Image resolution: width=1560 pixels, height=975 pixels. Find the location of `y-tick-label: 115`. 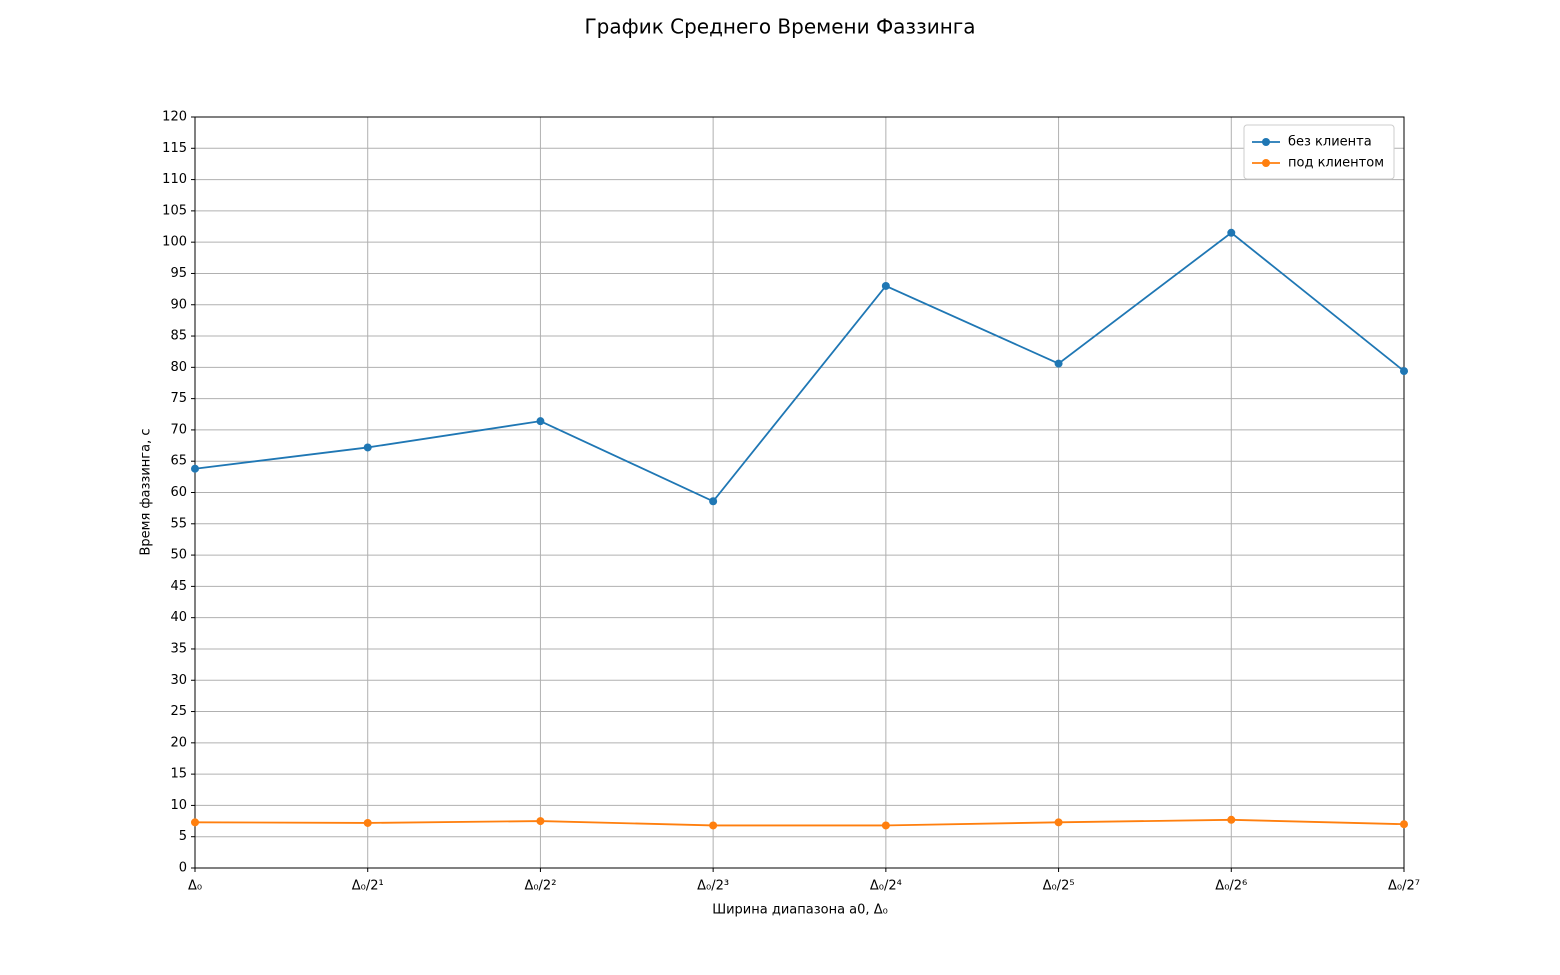

y-tick-label: 115 is located at coordinates (174, 148).